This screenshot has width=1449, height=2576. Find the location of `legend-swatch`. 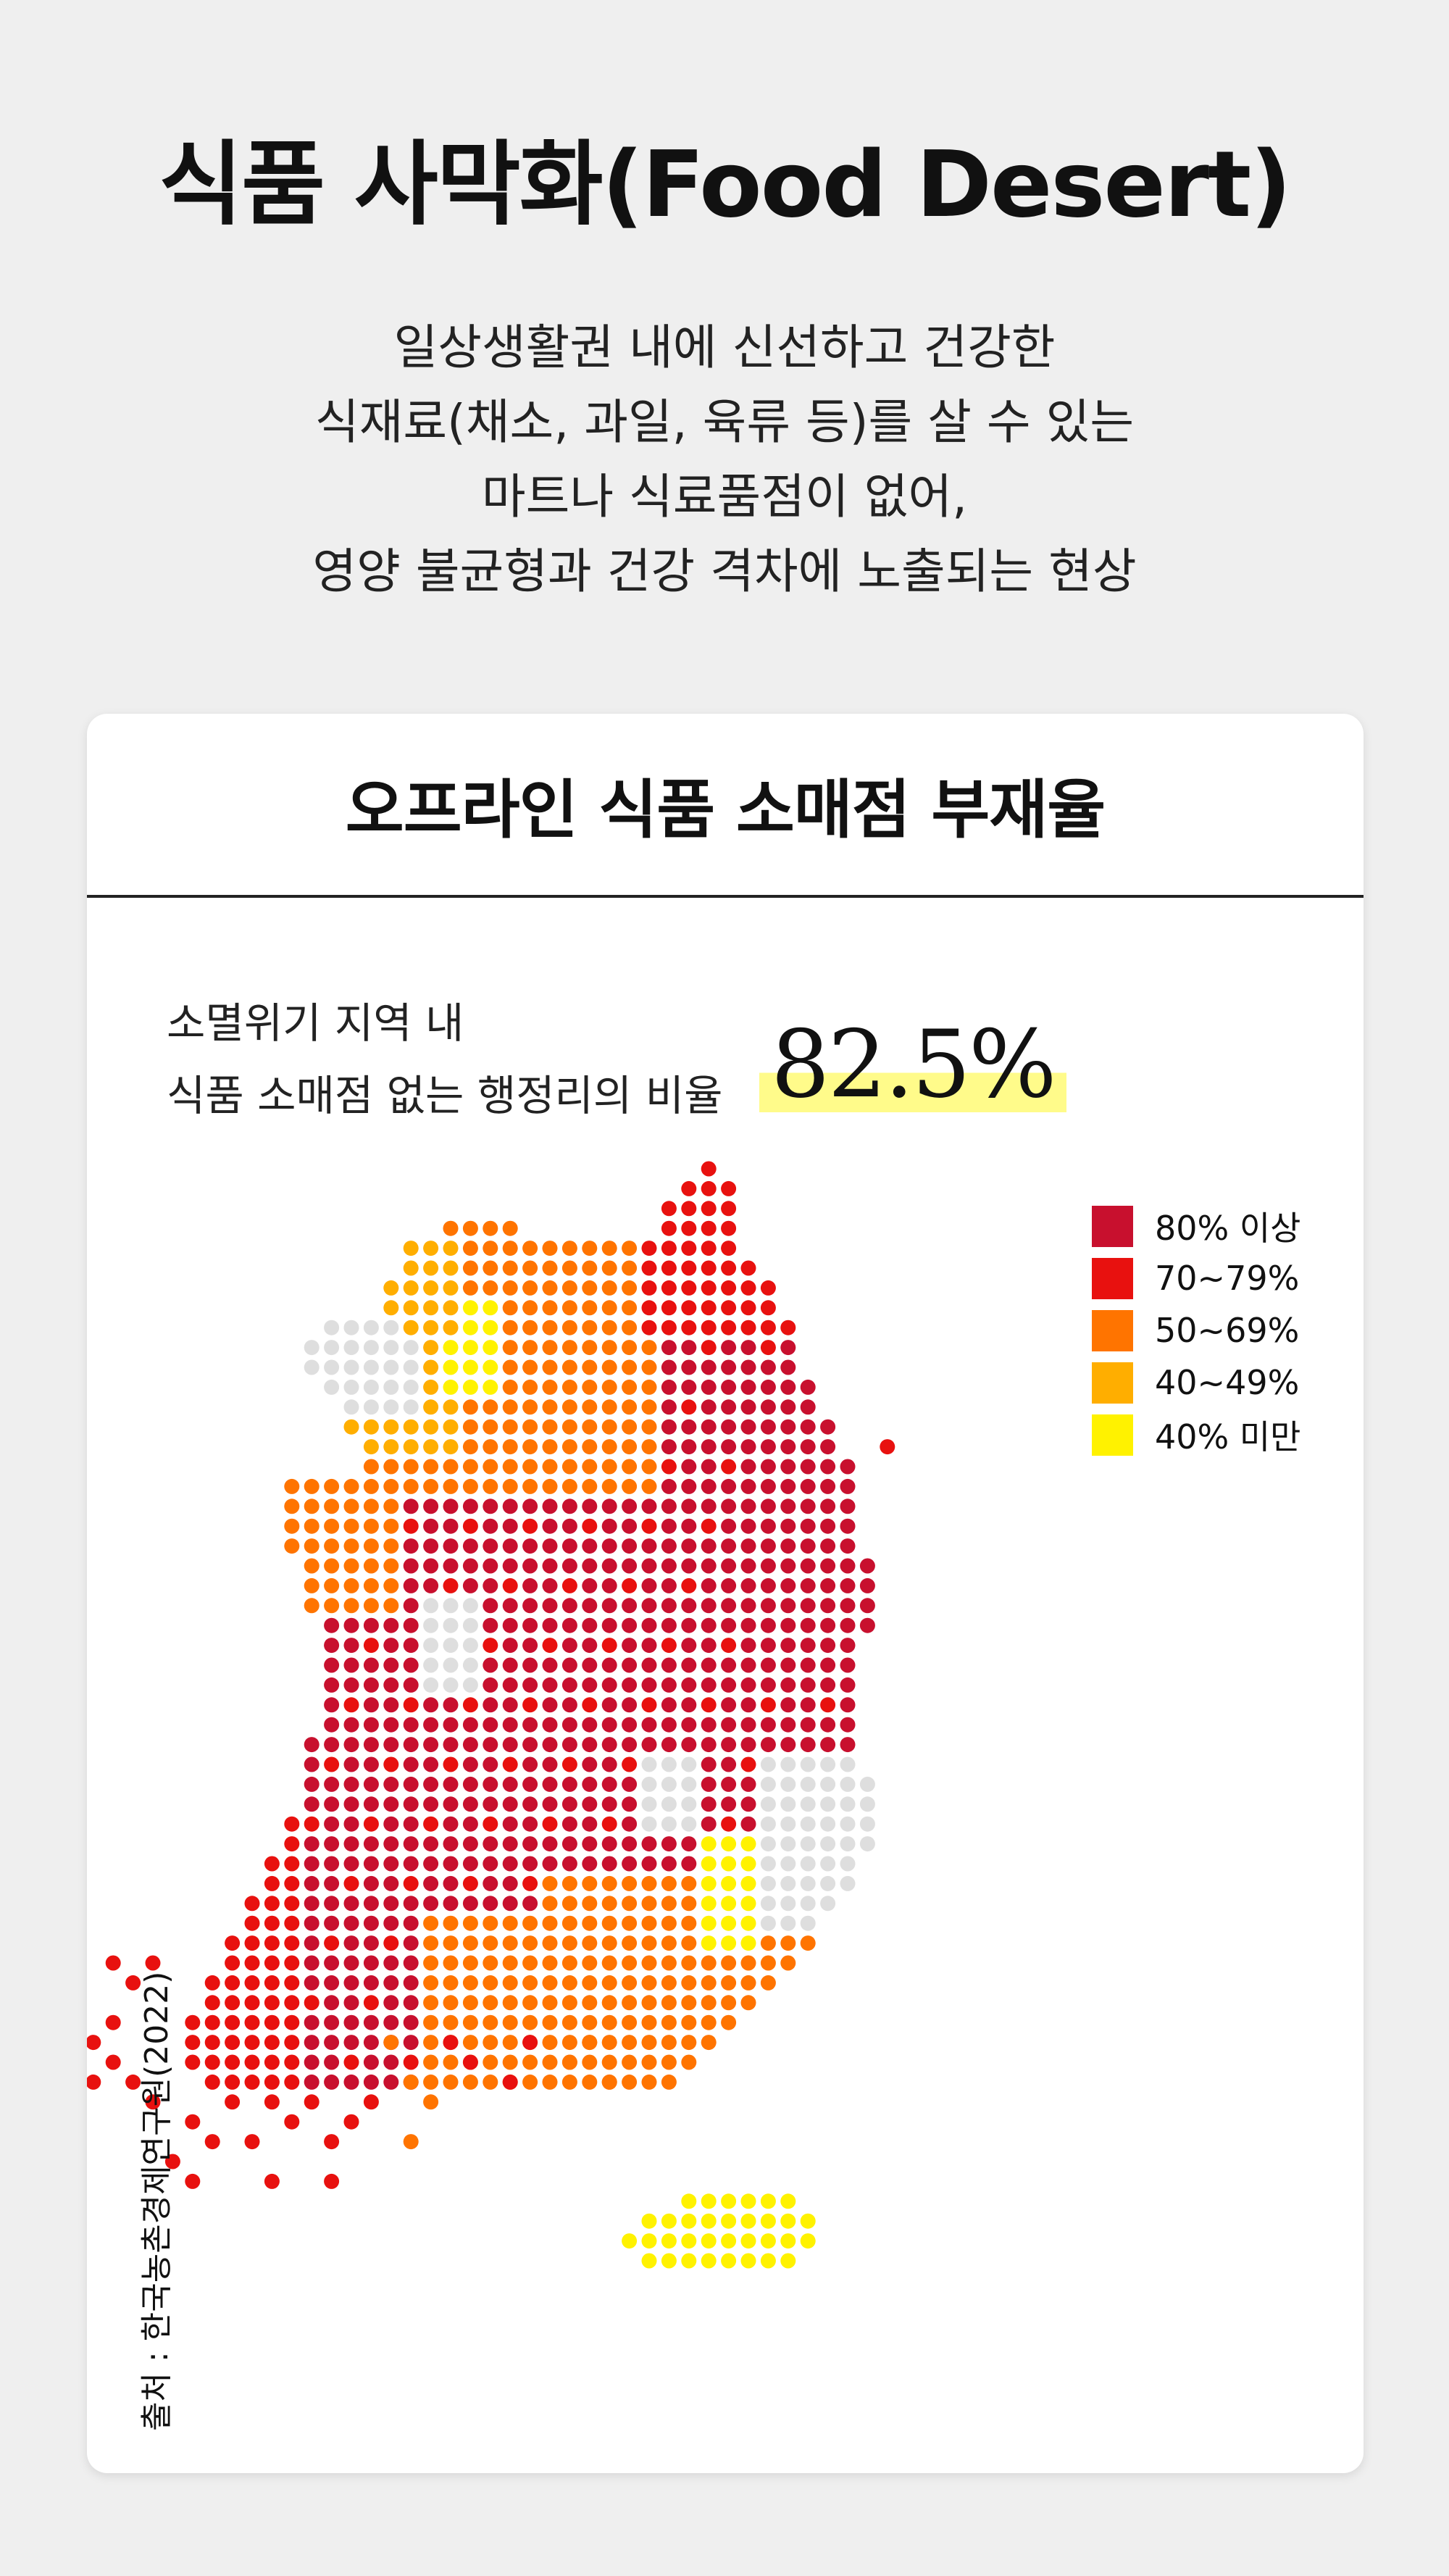

legend-swatch is located at coordinates (1112, 1226).